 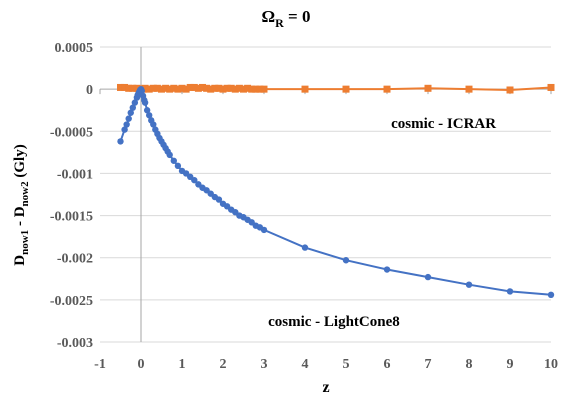 I want to click on x-tick-label-3: 2, so click(x=223, y=364).